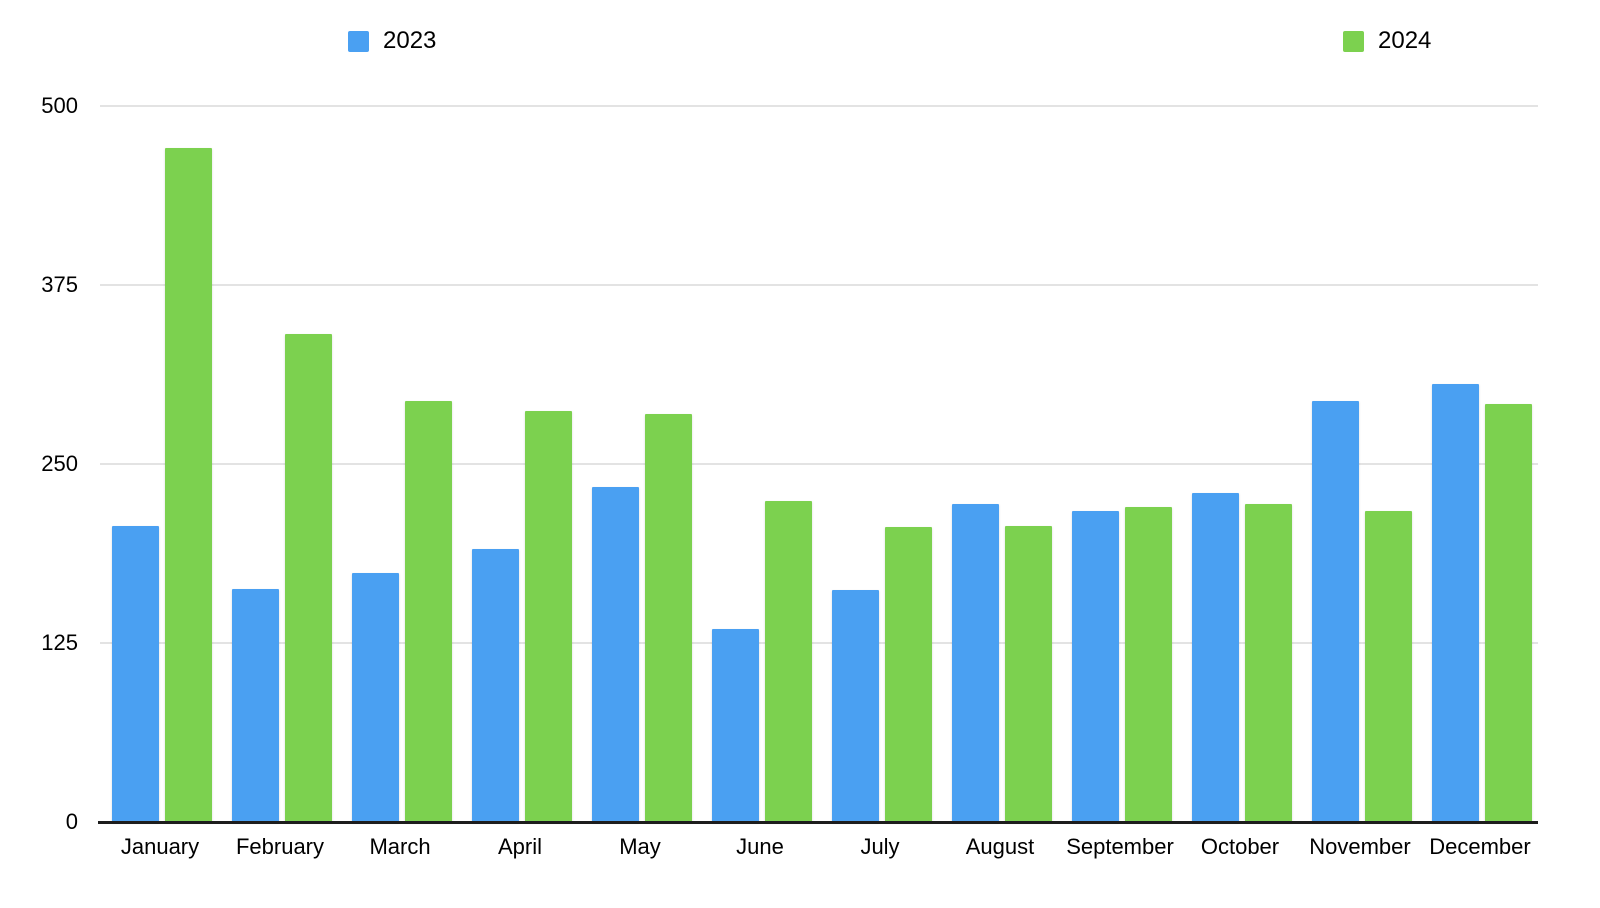 Image resolution: width=1600 pixels, height=908 pixels. I want to click on bar-June-2024, so click(788, 661).